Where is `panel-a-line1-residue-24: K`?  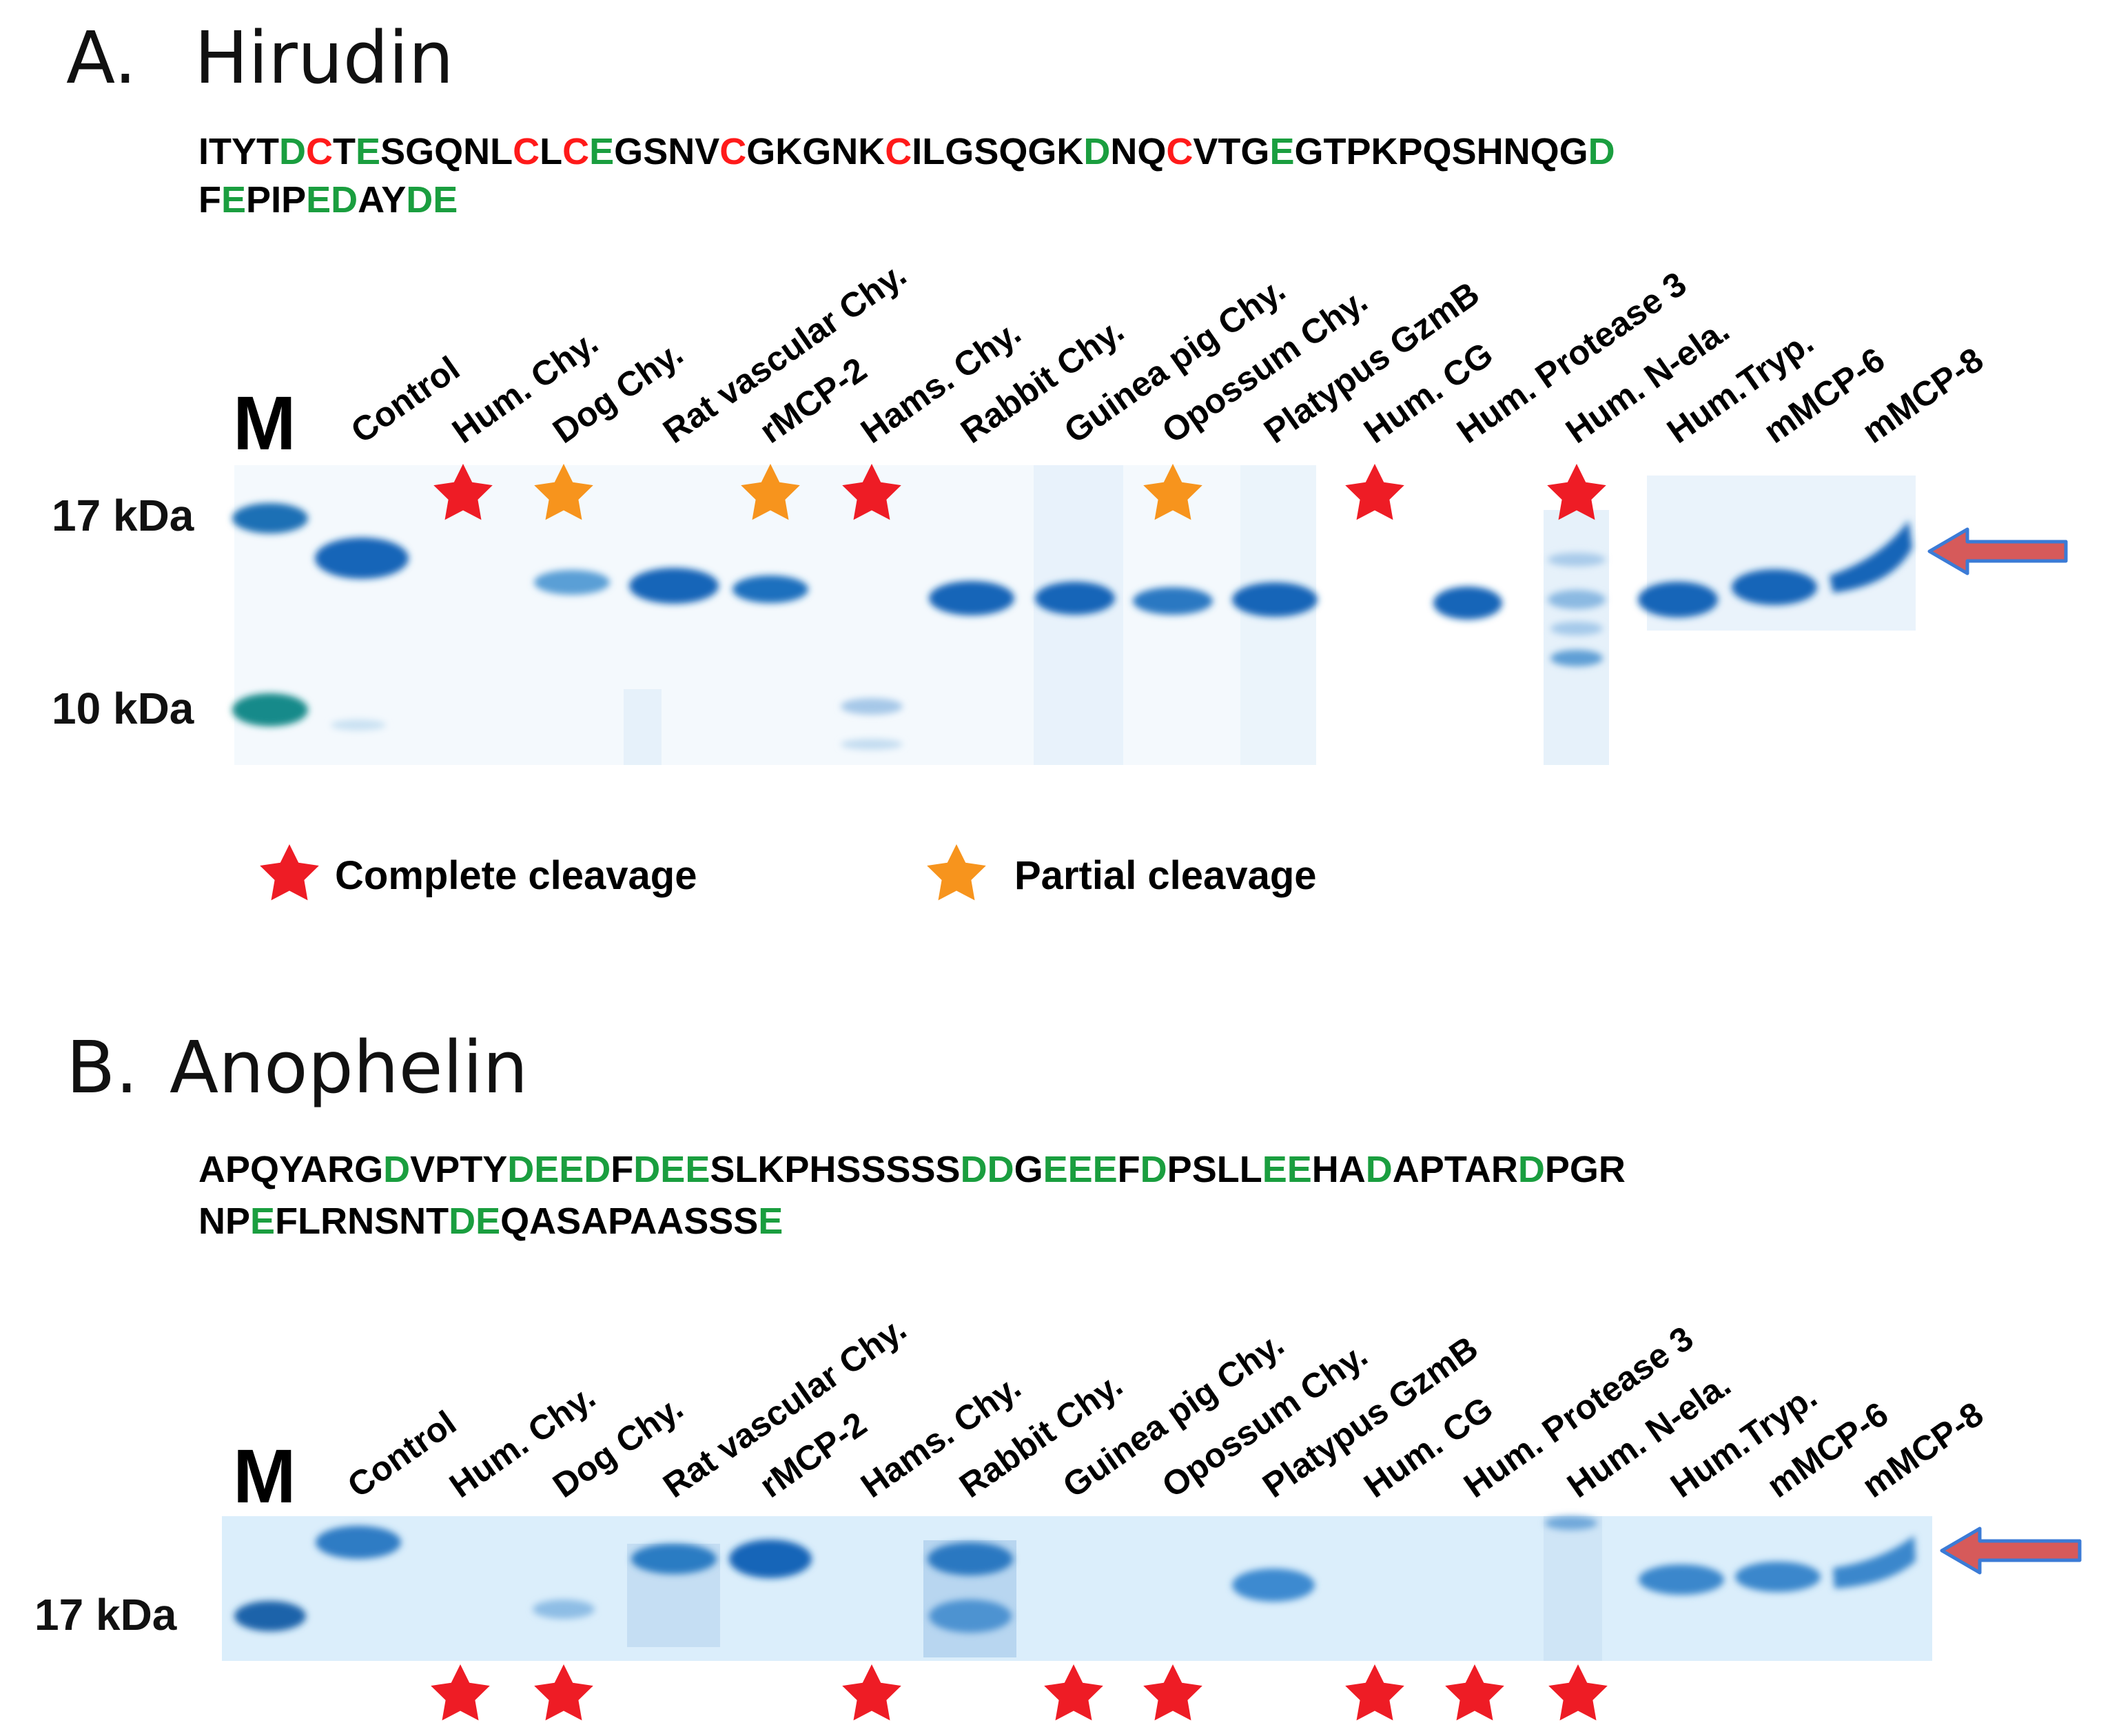 panel-a-line1-residue-24: K is located at coordinates (788, 151).